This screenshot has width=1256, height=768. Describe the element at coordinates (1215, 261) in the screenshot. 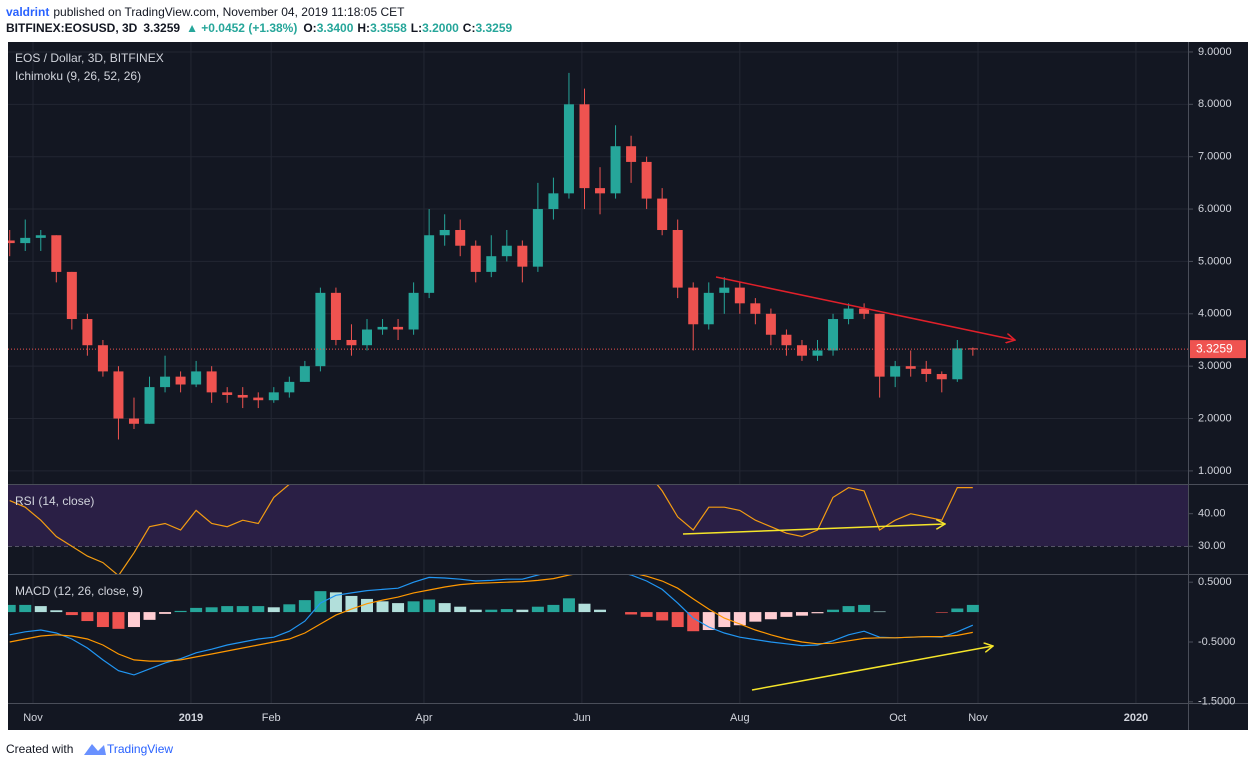

I see `y-tick-label: 5.0000` at that location.